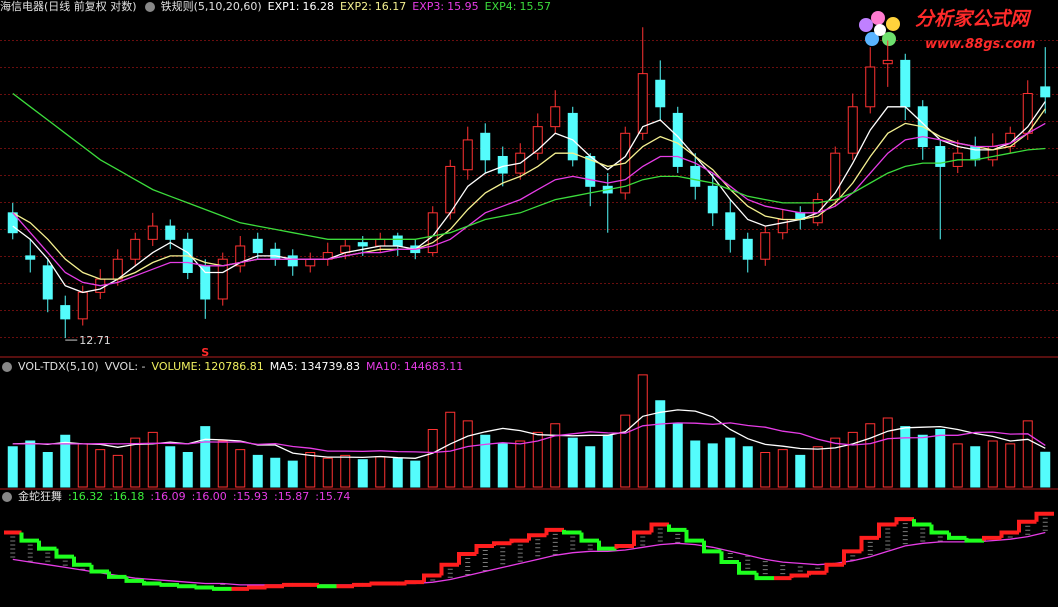 The image size is (1058, 607). What do you see at coordinates (973, 19) in the screenshot?
I see `watermark-title: 分析家公式网` at bounding box center [973, 19].